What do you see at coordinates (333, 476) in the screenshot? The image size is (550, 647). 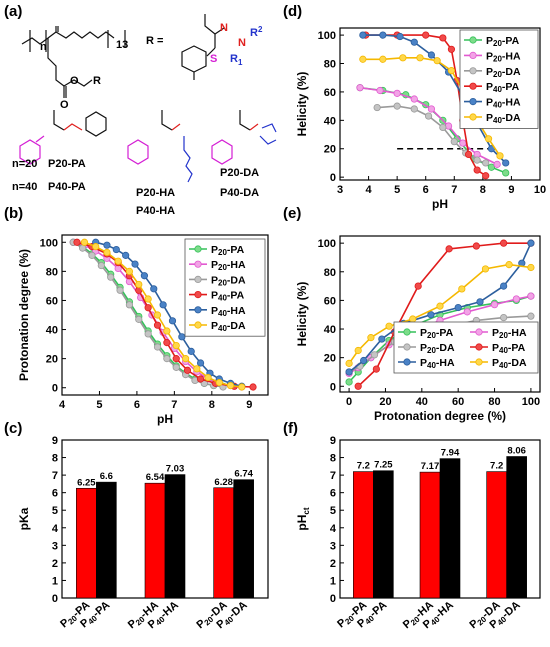 I see `y-tick-label: 7` at bounding box center [333, 476].